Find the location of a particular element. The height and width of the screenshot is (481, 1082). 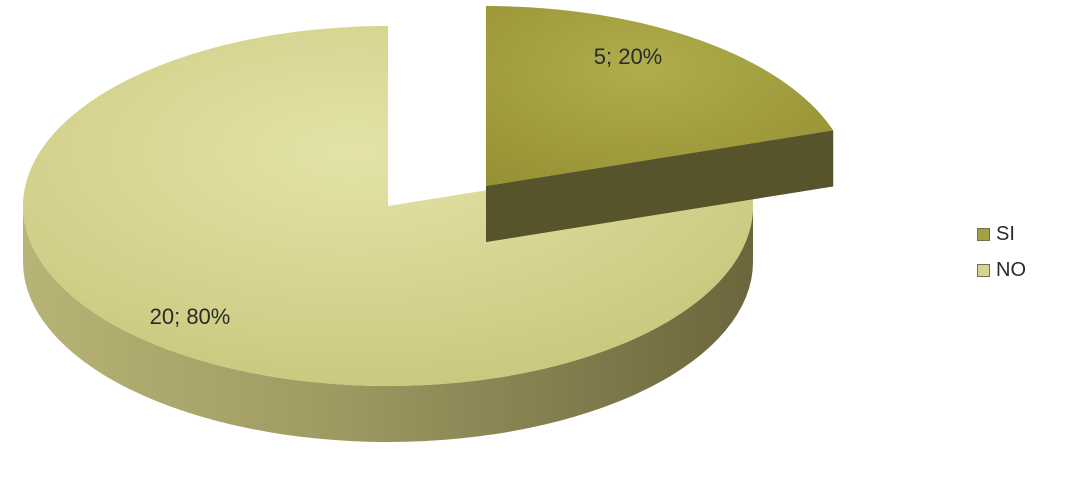

legend: SI NO is located at coordinates (1001, 252).